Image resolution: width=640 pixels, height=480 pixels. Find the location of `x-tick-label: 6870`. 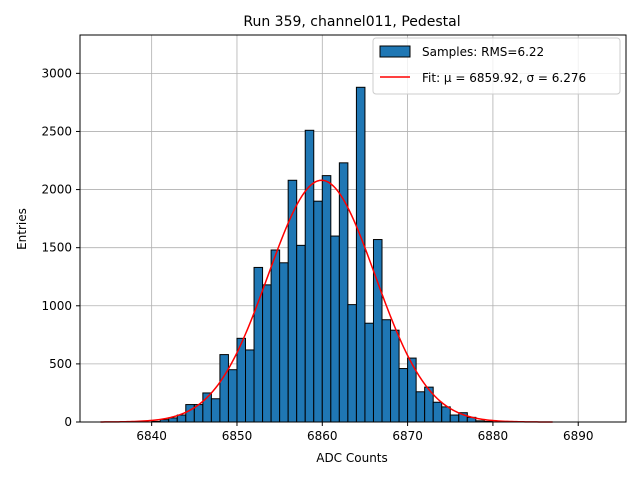

x-tick-label: 6870 is located at coordinates (407, 436).